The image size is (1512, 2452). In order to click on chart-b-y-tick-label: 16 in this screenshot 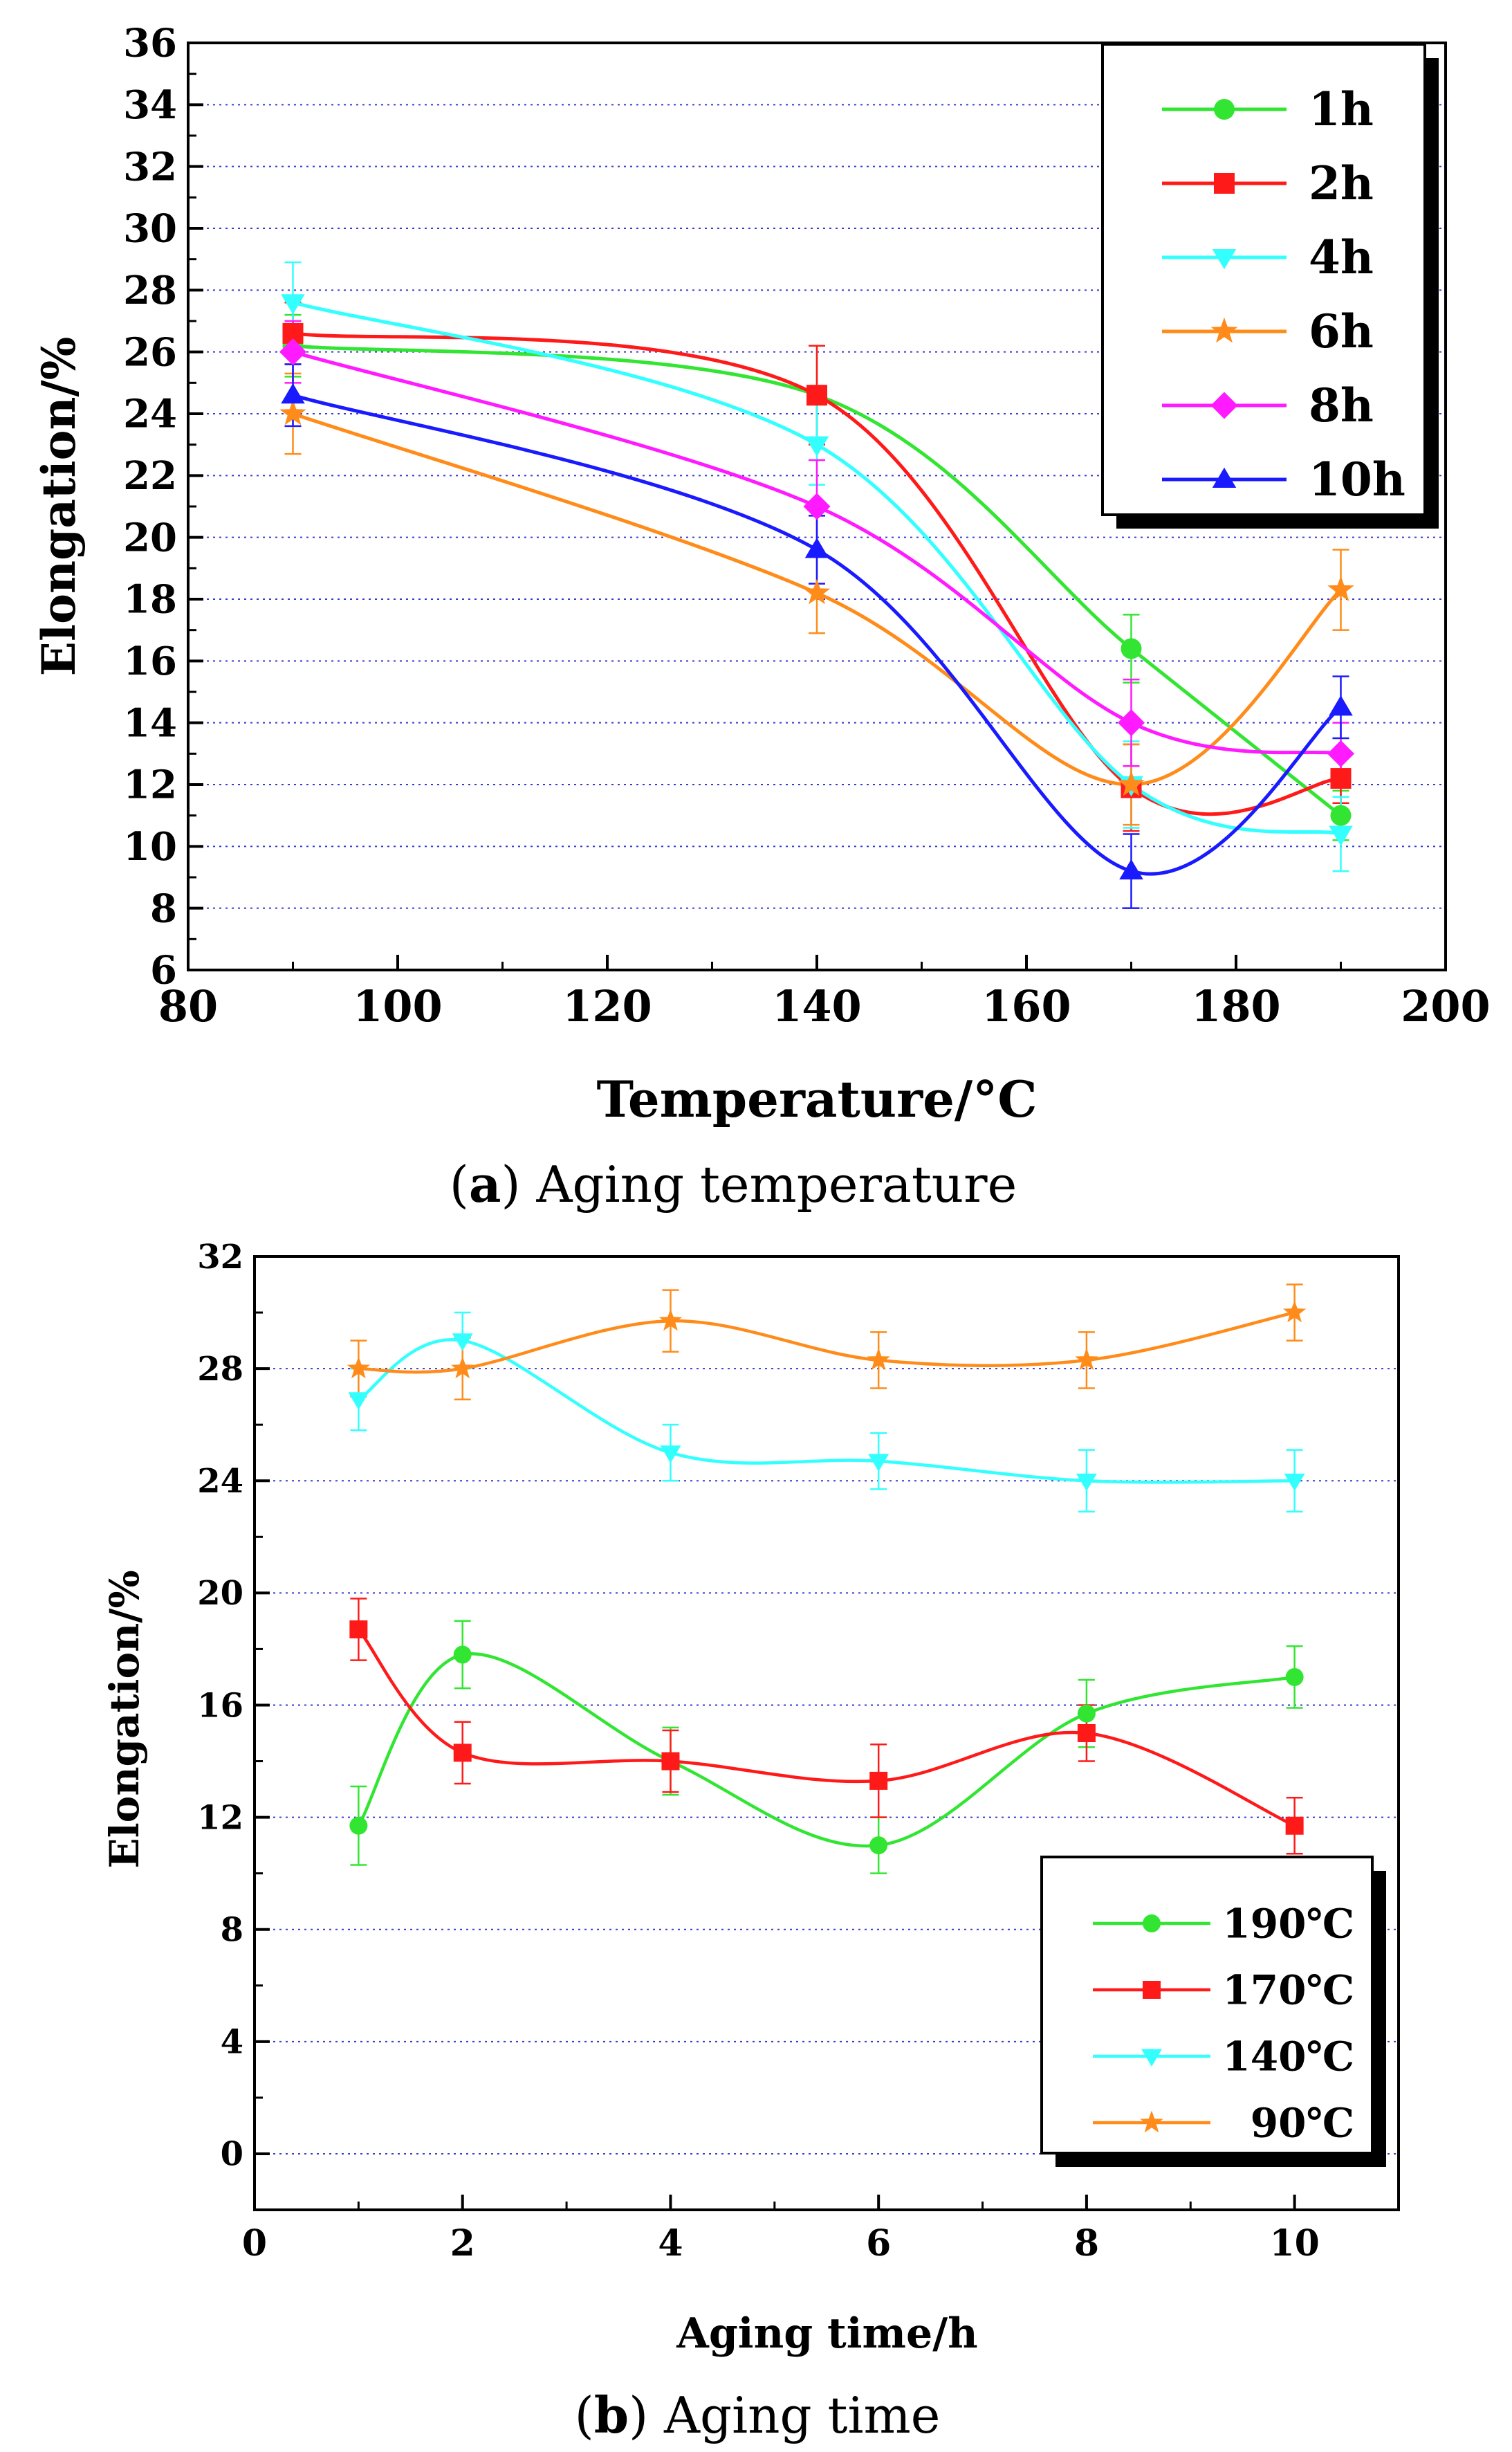, I will do `click(220, 1705)`.